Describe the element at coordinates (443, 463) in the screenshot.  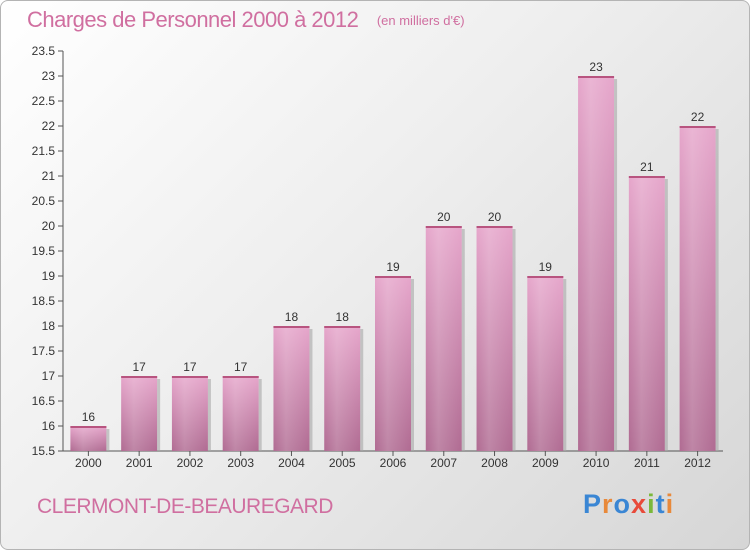
I see `x-tick-label: 2007` at that location.